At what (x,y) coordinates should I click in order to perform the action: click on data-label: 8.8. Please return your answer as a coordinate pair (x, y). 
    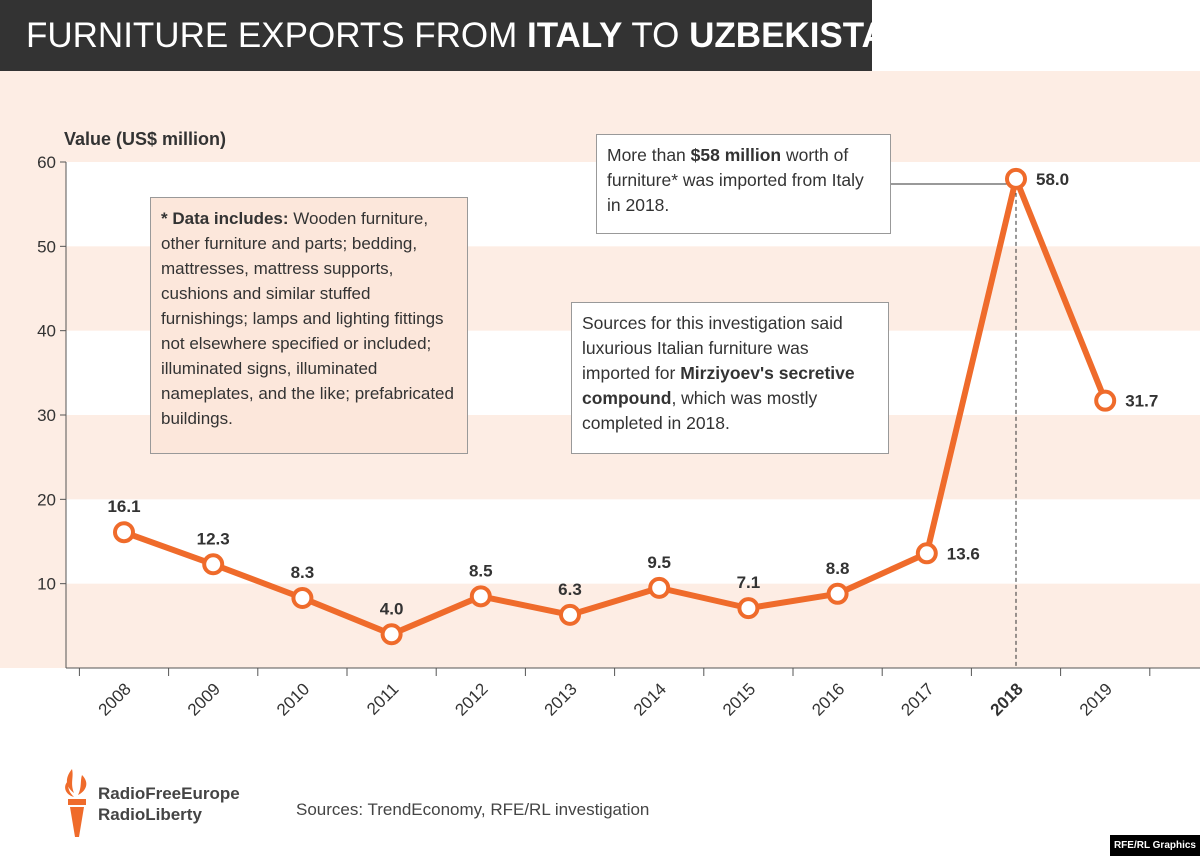
    Looking at the image, I should click on (838, 568).